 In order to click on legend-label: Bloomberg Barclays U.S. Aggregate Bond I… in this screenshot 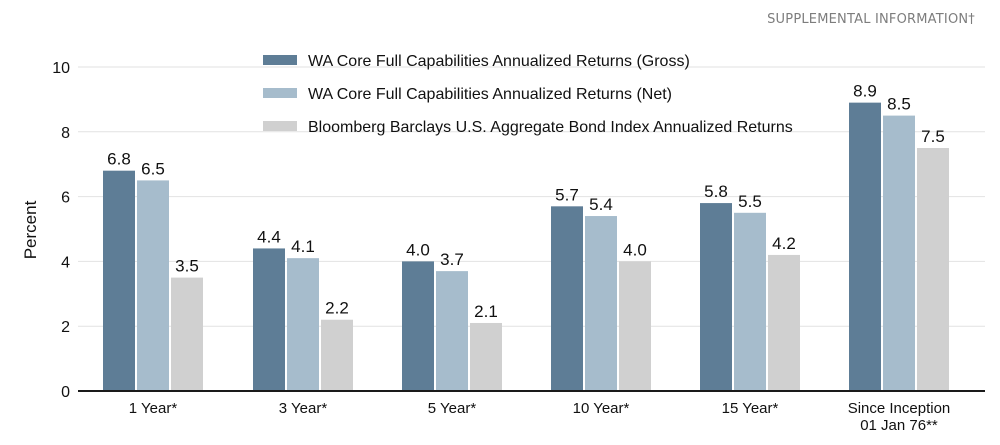, I will do `click(550, 127)`.